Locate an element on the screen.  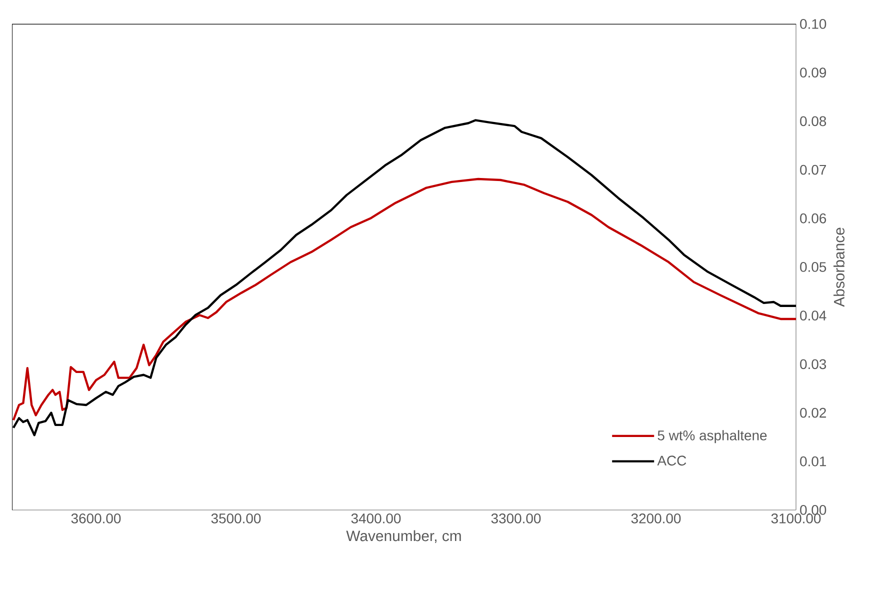
y-tick-label: 0.02 is located at coordinates (813, 413).